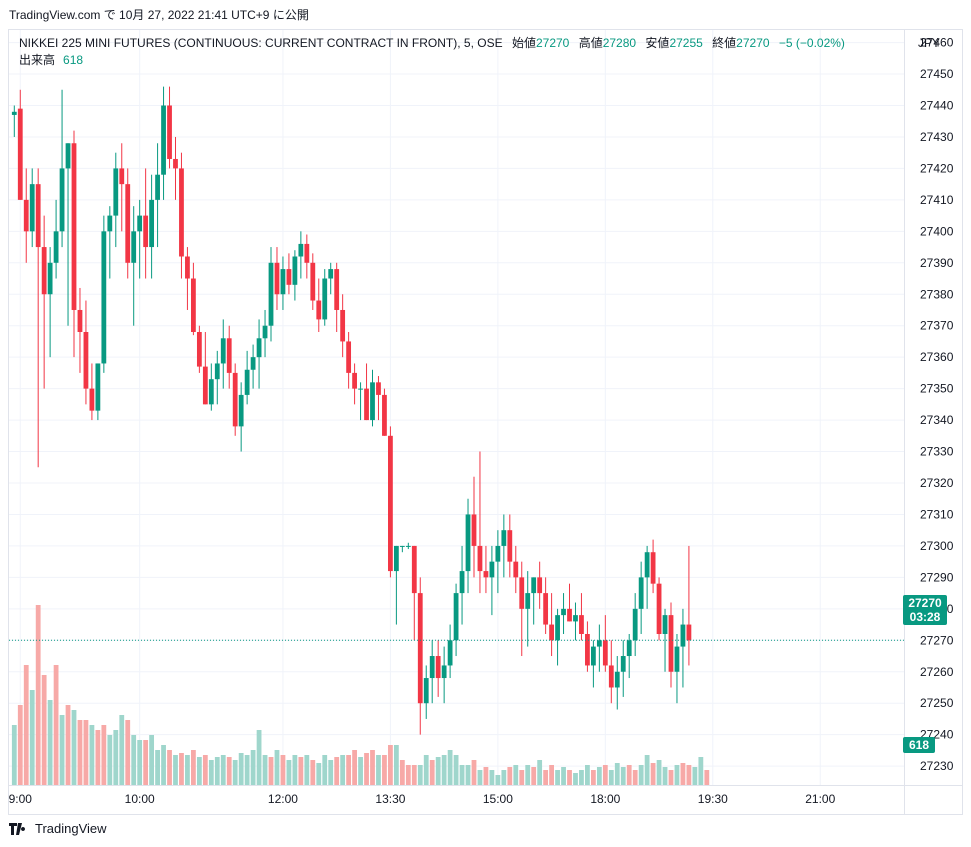 The width and height of the screenshot is (971, 847). What do you see at coordinates (925, 603) in the screenshot?
I see `last-price-value: 27270` at bounding box center [925, 603].